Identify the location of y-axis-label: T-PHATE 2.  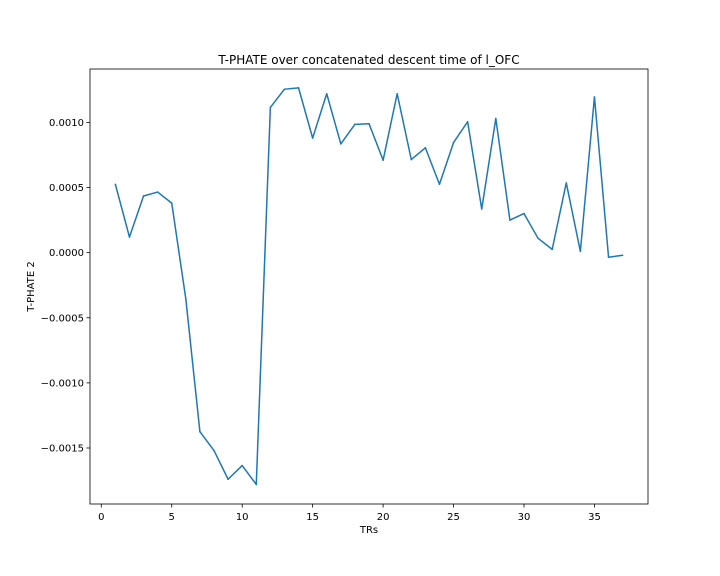
(31, 286).